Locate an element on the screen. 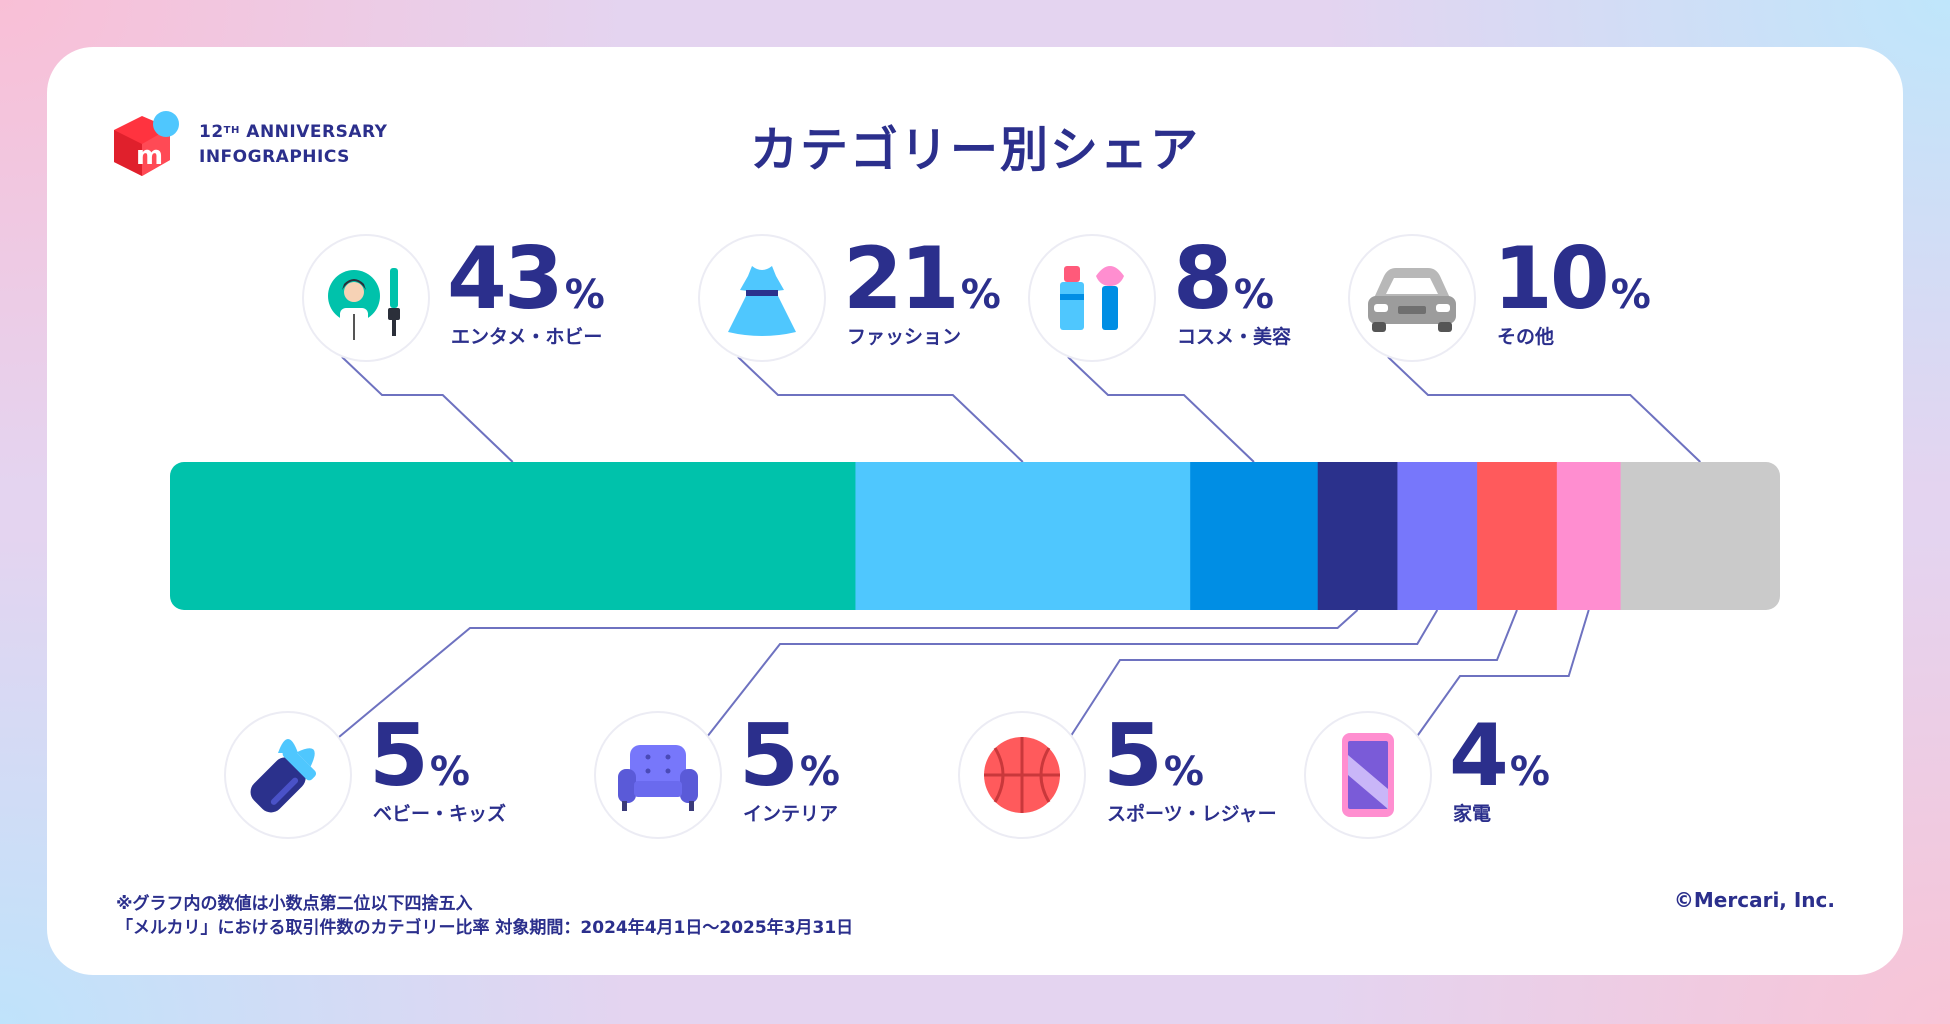 Image resolution: width=1950 pixels, height=1024 pixels. percentage-value: 10 is located at coordinates (1551, 279).